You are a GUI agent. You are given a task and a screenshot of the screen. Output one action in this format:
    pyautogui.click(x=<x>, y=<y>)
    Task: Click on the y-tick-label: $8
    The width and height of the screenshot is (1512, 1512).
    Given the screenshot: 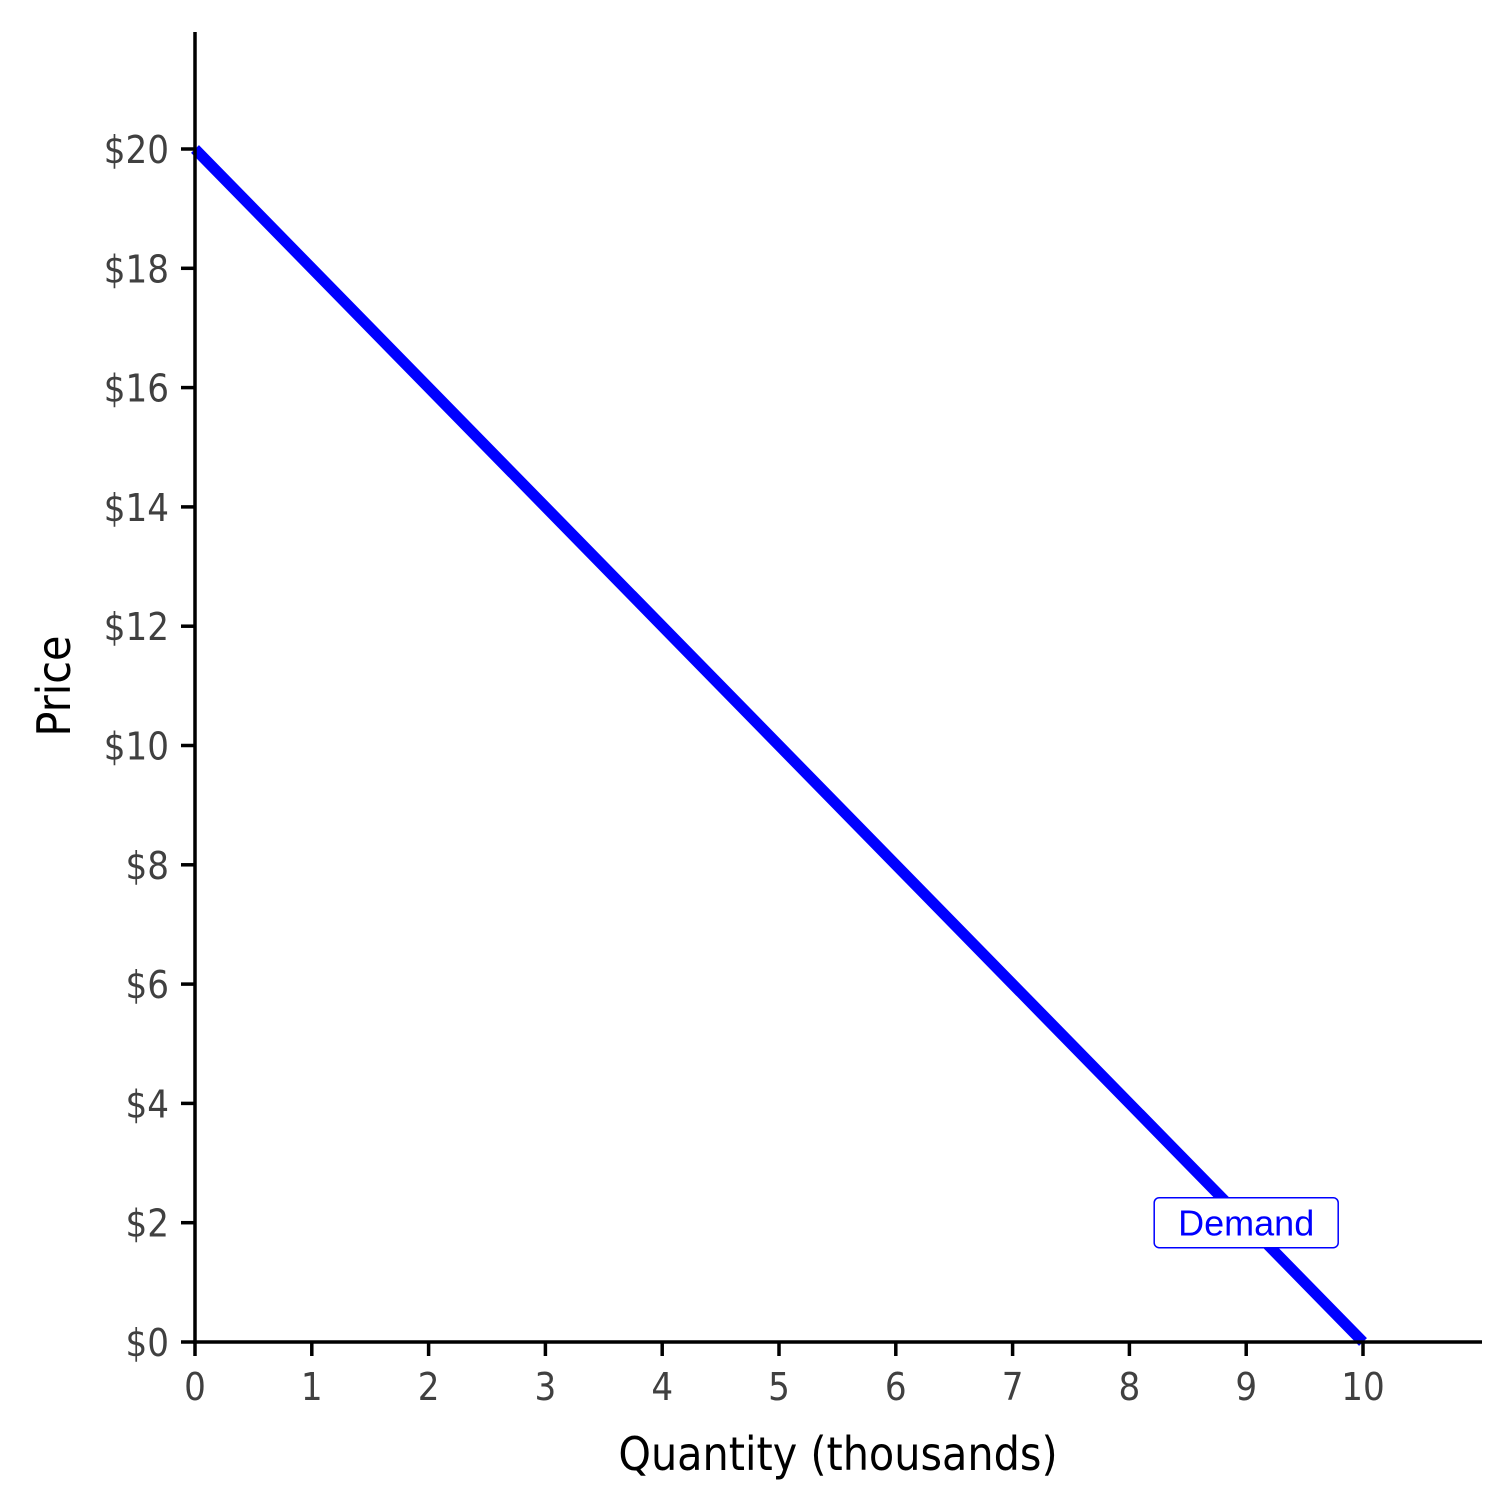 What is the action you would take?
    pyautogui.click(x=148, y=866)
    